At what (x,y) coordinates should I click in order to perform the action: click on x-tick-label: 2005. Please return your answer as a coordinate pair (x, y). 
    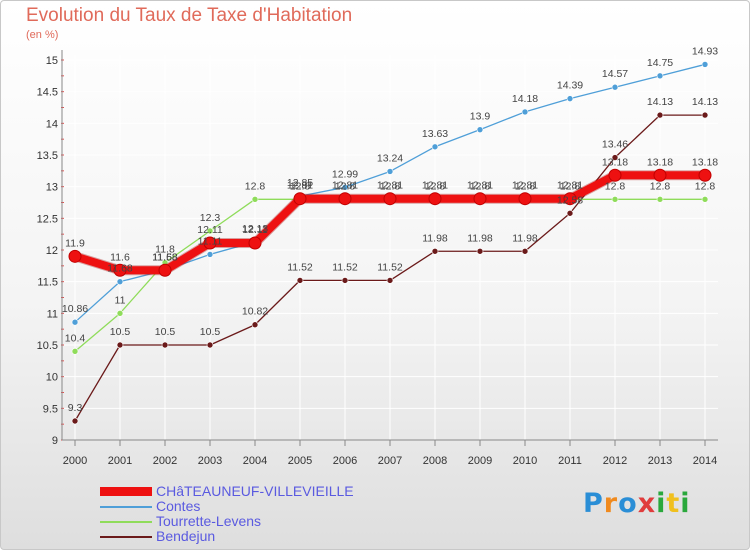
    Looking at the image, I should click on (300, 461).